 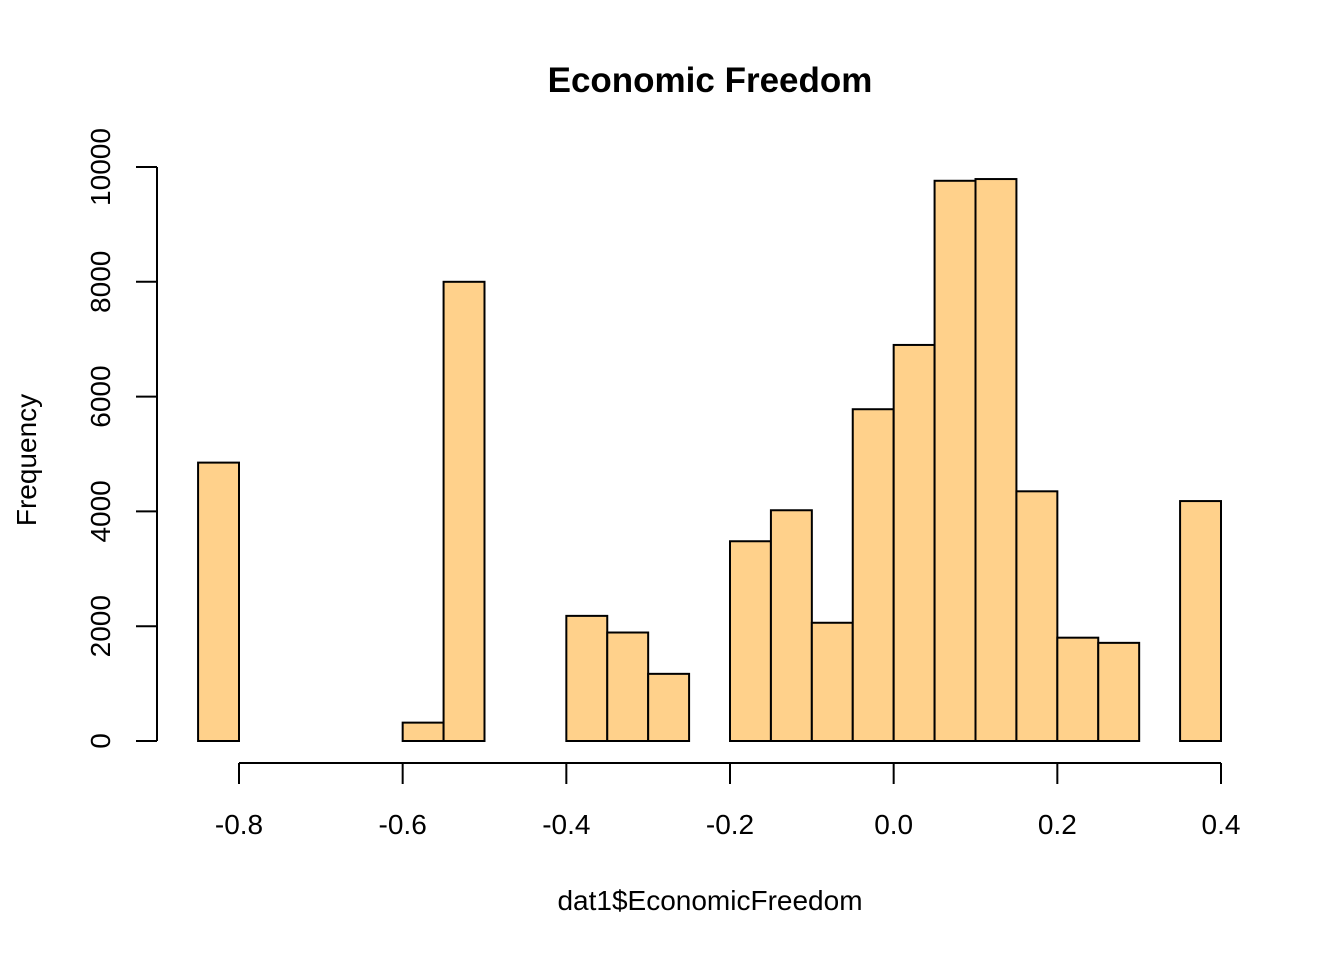 I want to click on x-tick-label: 0.0, so click(x=893, y=824).